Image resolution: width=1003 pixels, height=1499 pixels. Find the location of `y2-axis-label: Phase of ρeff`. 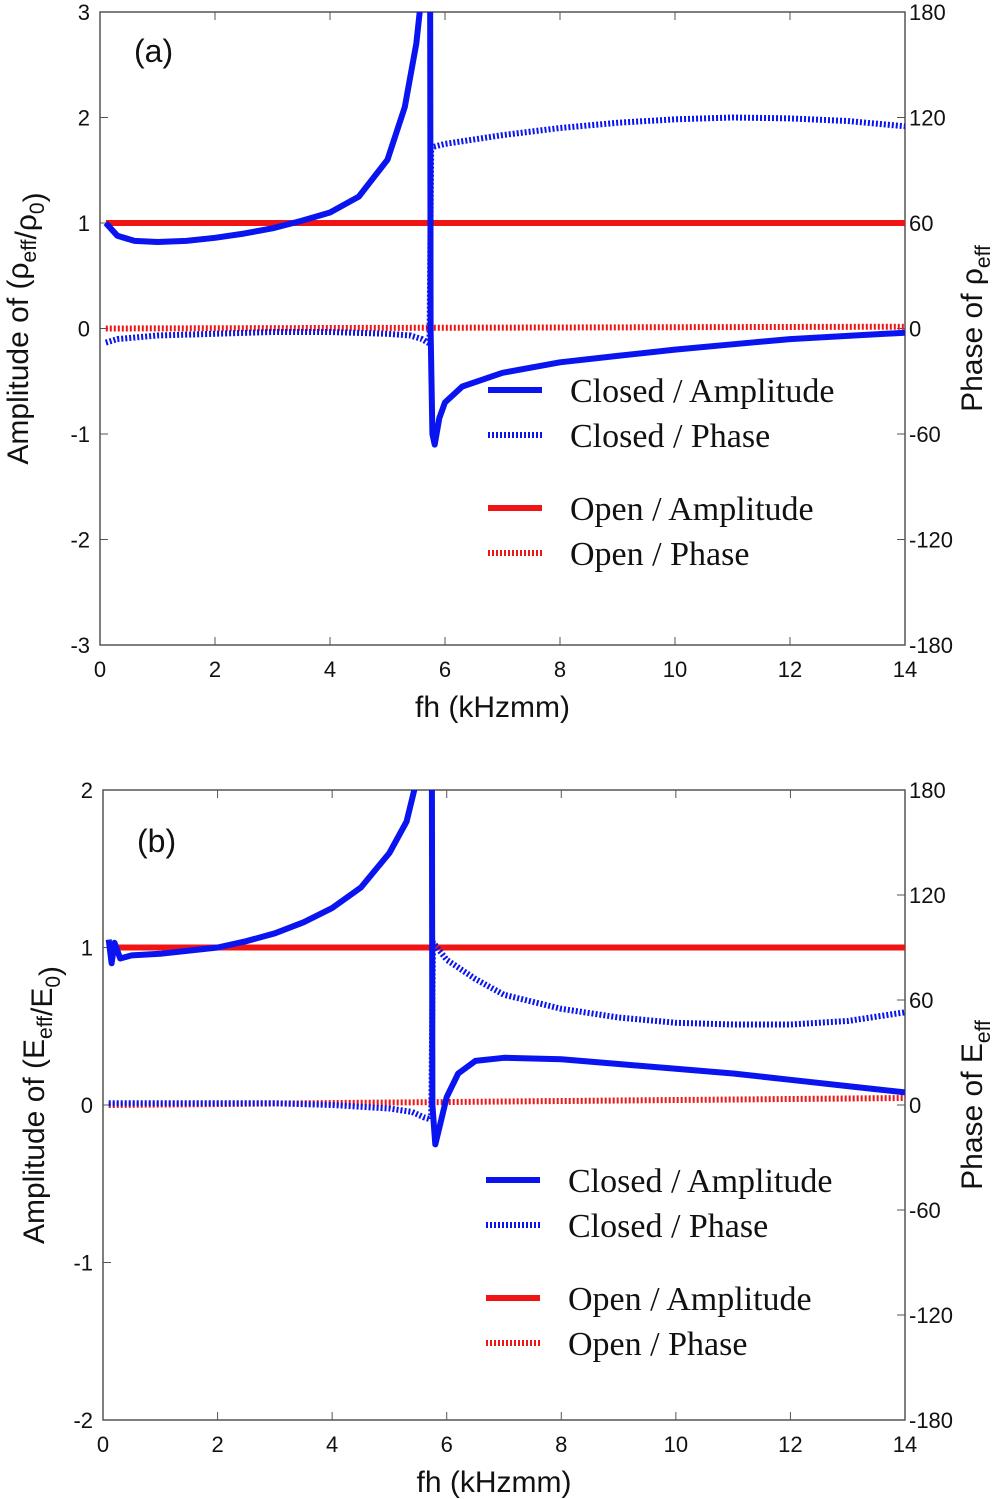

y2-axis-label: Phase of ρeff is located at coordinates (975, 328).